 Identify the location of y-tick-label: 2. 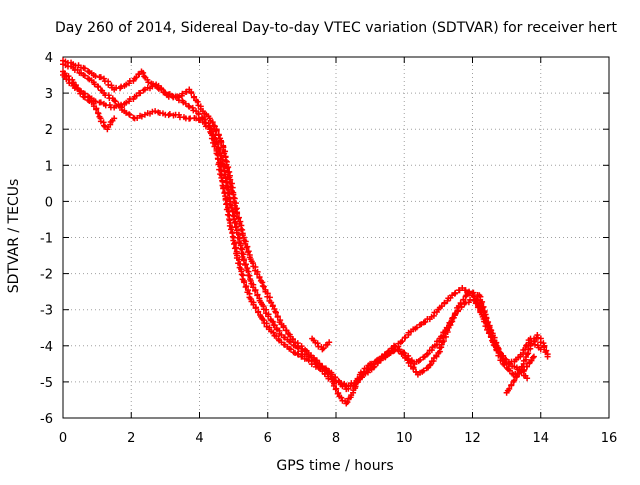
(49, 130).